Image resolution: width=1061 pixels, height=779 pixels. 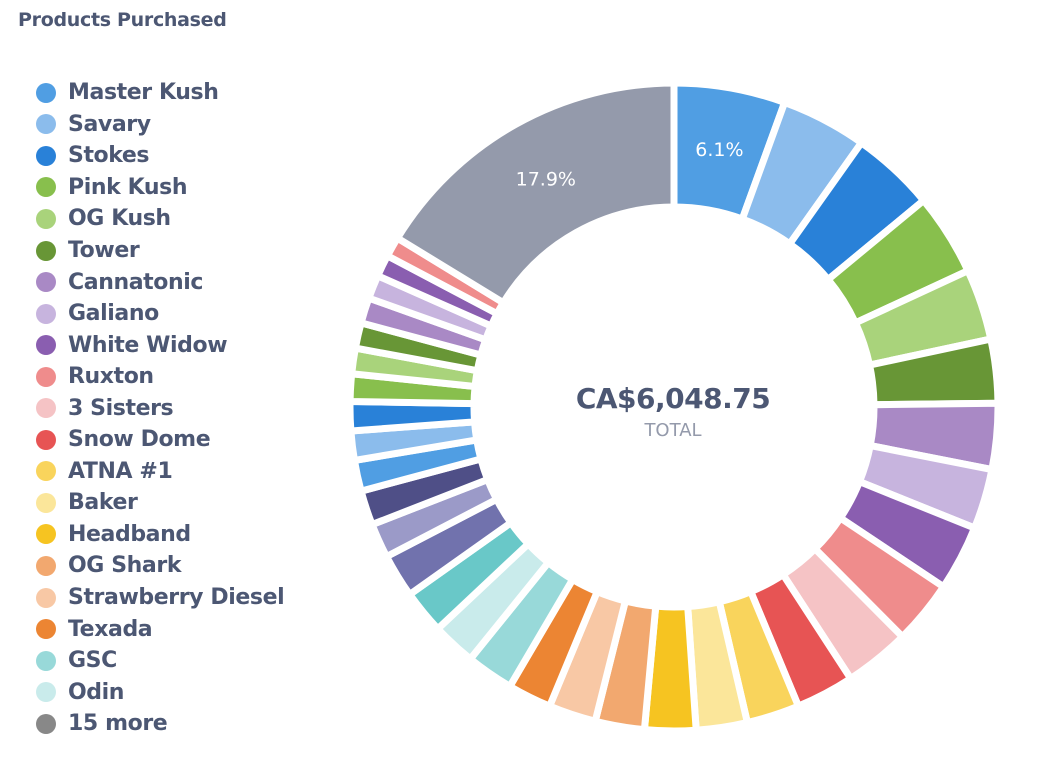 I want to click on legend-item-galiano: Galiano, so click(x=186, y=314).